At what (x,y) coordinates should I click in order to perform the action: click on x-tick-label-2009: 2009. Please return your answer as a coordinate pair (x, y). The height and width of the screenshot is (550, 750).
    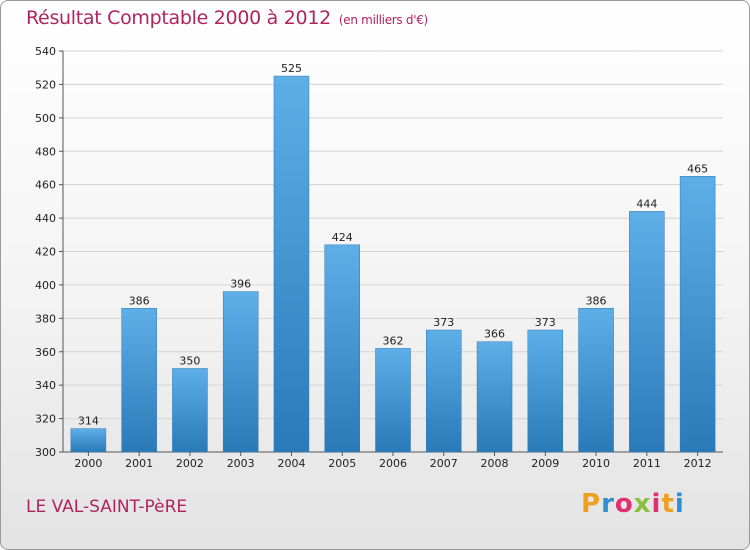
    Looking at the image, I should click on (545, 463).